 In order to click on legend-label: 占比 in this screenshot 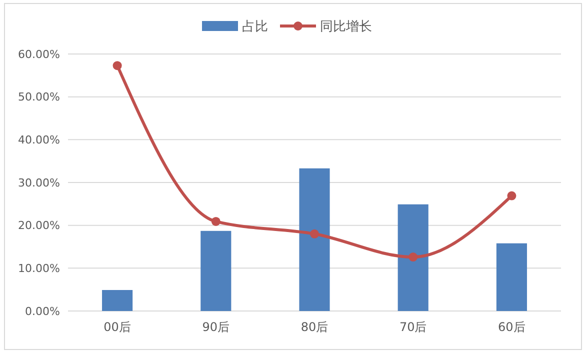, I will do `click(255, 27)`.